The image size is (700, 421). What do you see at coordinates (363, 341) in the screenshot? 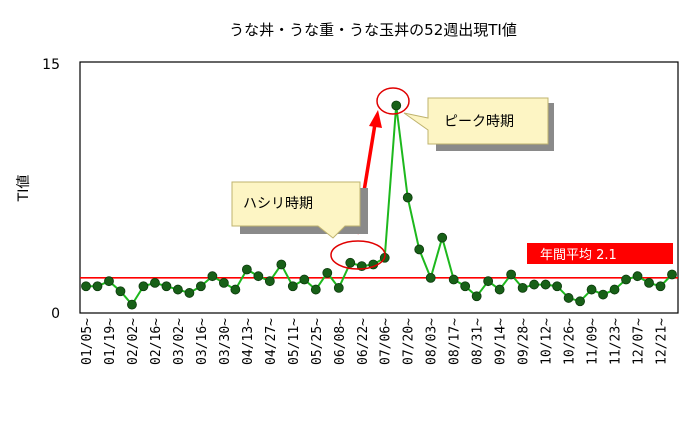
I see `x-tick-label: 06/22~` at bounding box center [363, 341].